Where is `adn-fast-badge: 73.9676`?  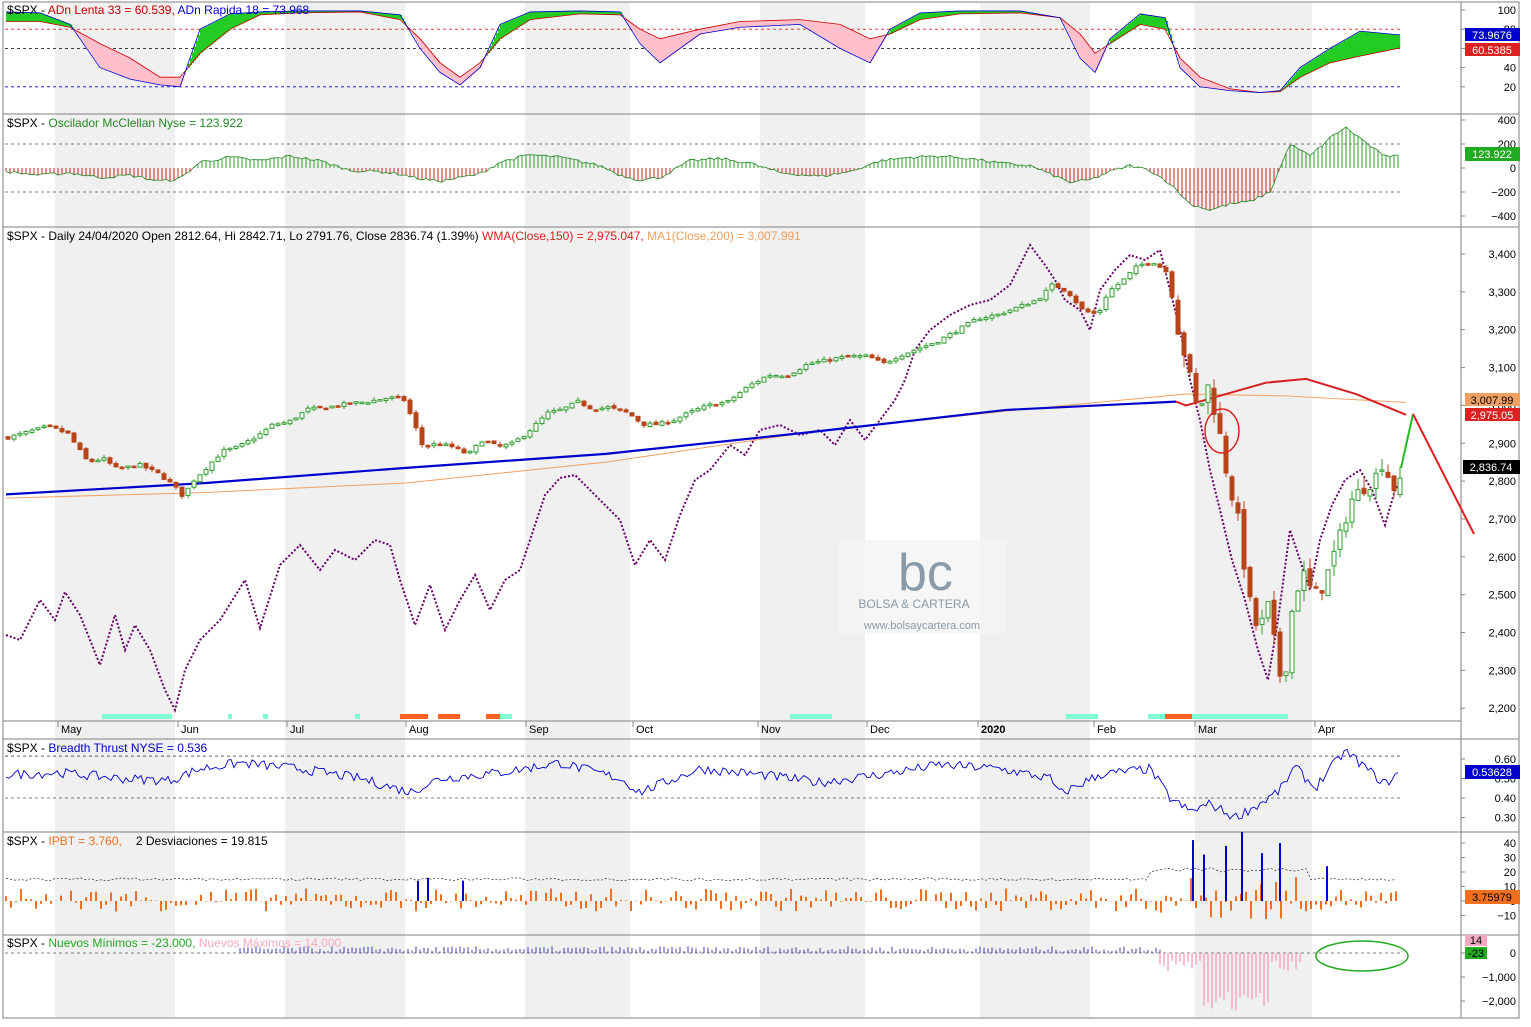 adn-fast-badge: 73.9676 is located at coordinates (1492, 36).